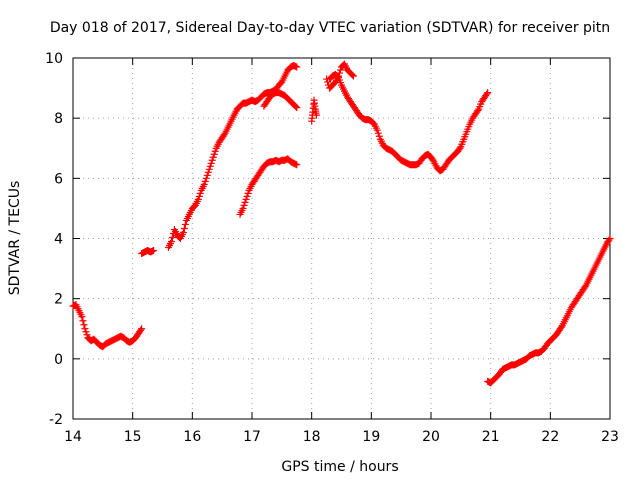 This screenshot has width=640, height=480. I want to click on x-tick-label: 15, so click(133, 437).